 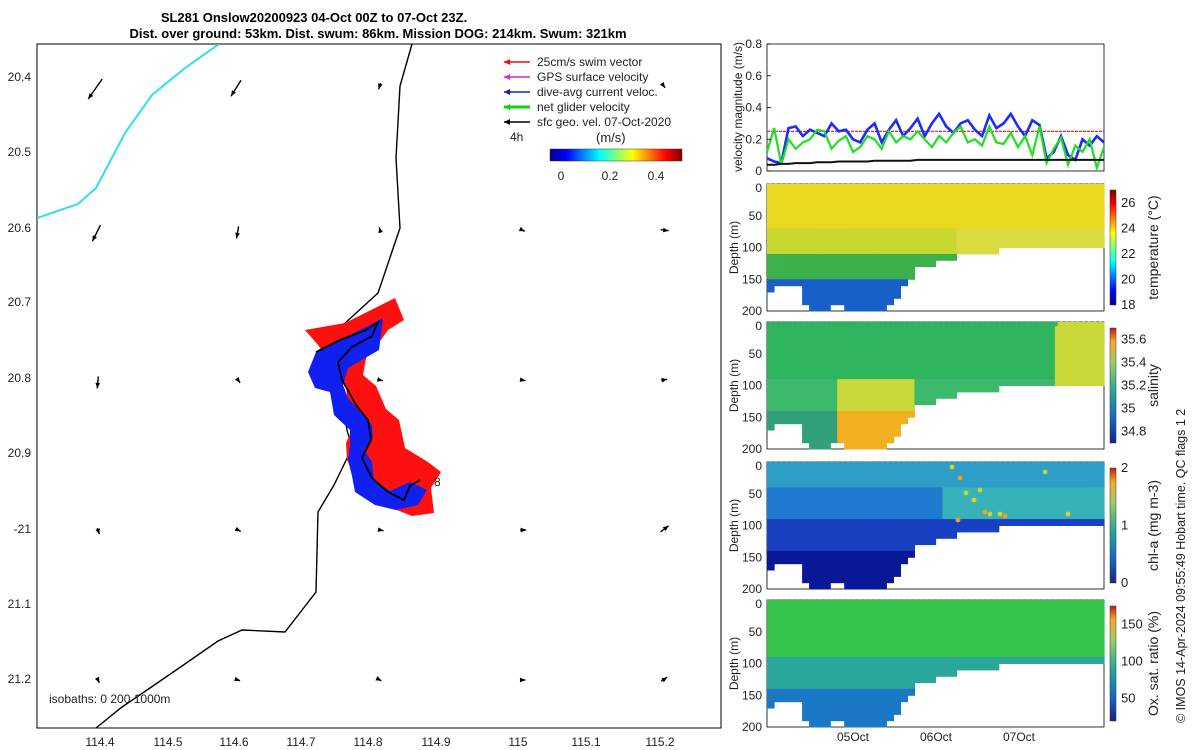 I want to click on section-ytick-label: 50, so click(x=756, y=354).